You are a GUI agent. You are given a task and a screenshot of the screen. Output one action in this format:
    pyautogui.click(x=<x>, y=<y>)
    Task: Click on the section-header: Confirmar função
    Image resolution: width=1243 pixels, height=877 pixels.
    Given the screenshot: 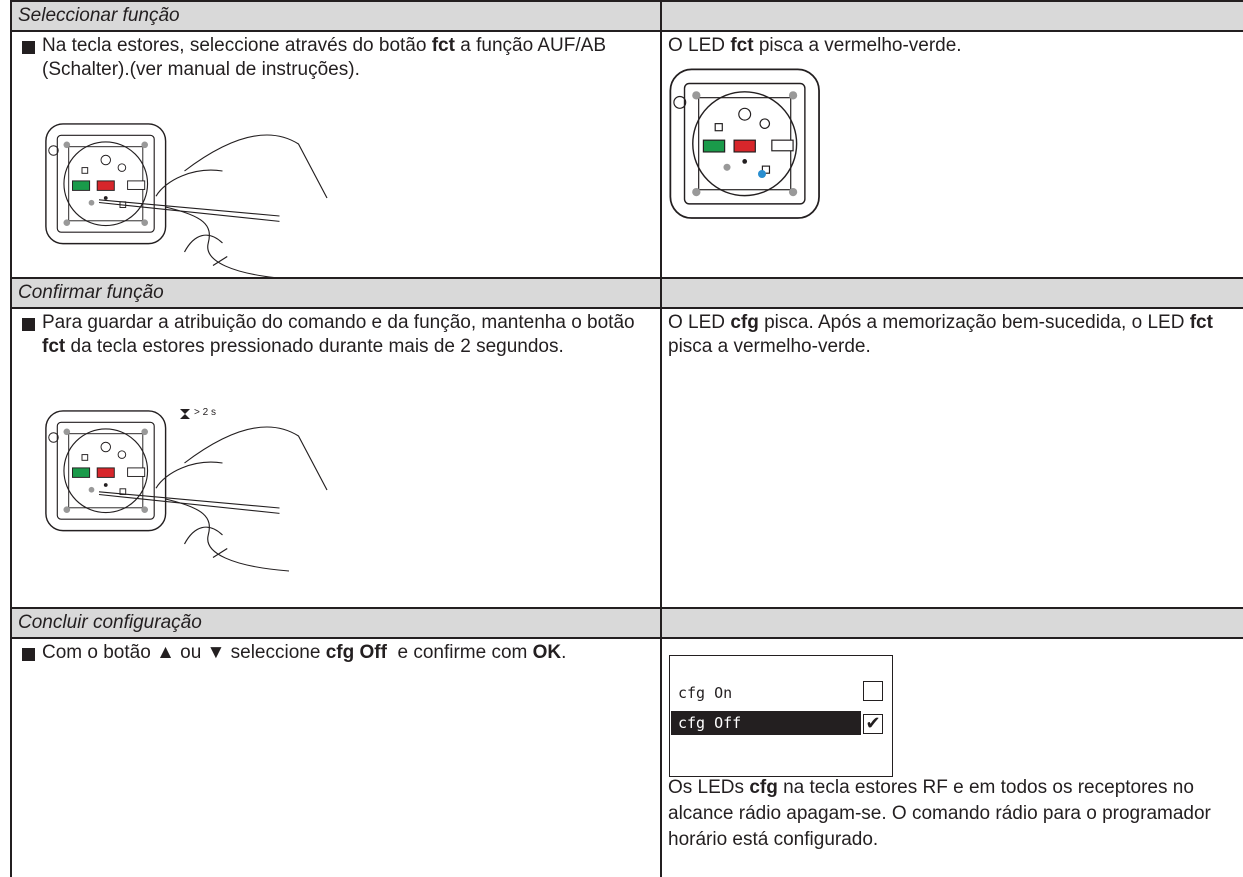 What is the action you would take?
    pyautogui.click(x=335, y=292)
    